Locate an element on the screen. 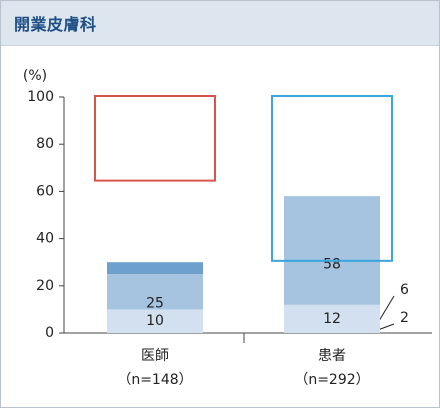 This screenshot has width=440, height=408. y-tick-label-20: 20 is located at coordinates (45, 286).